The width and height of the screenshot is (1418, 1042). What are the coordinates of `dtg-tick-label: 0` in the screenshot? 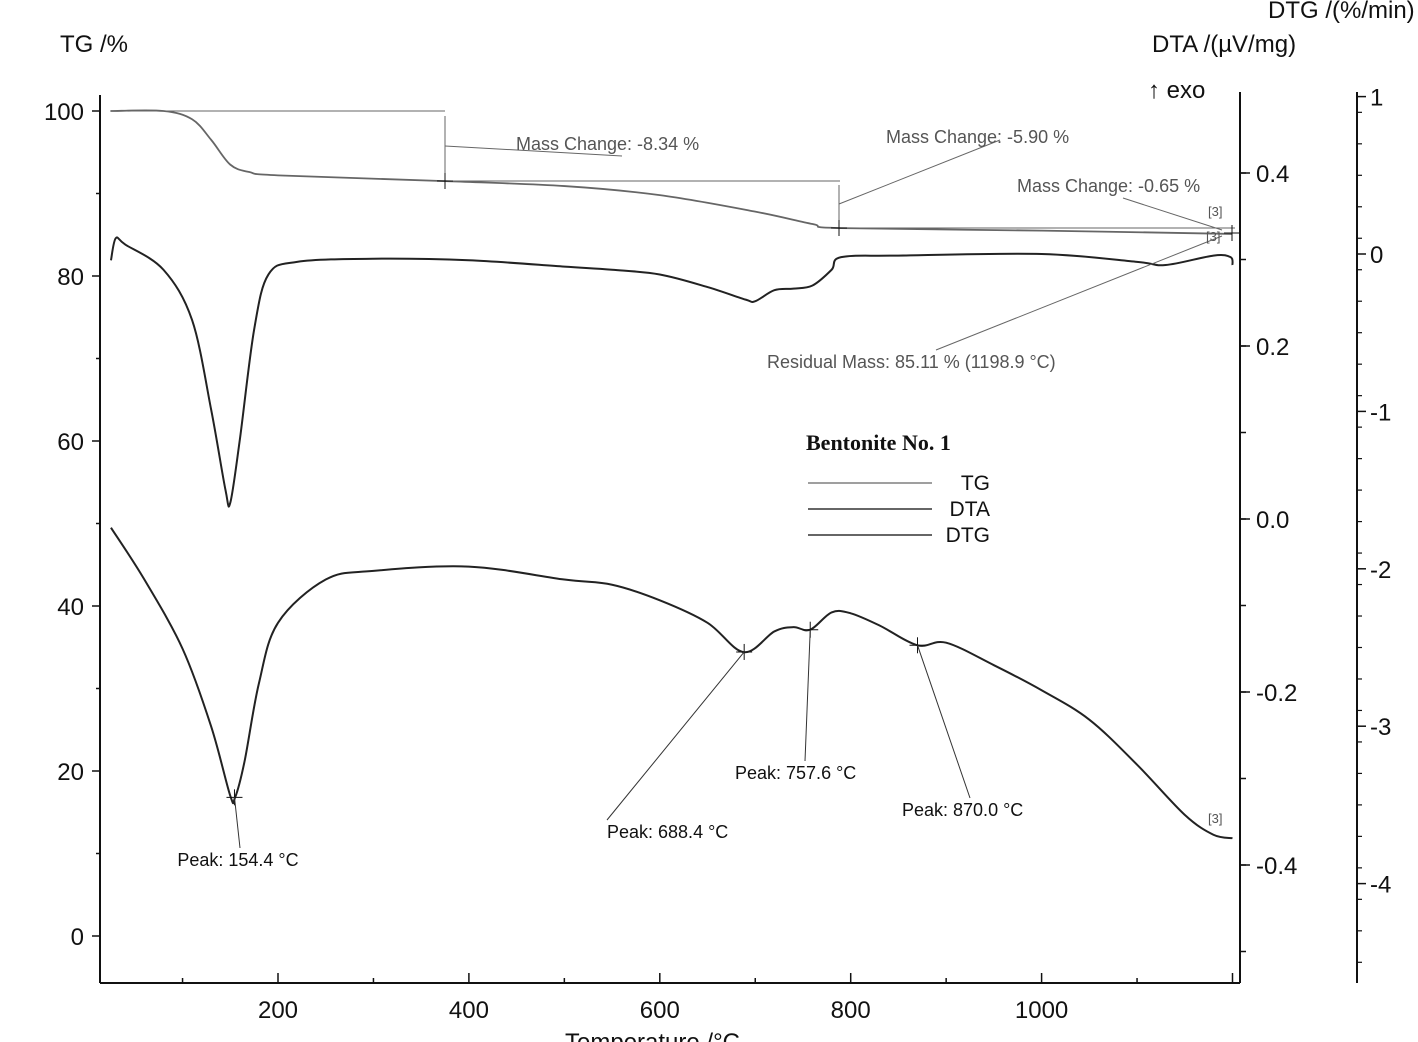 It's located at (1376, 255).